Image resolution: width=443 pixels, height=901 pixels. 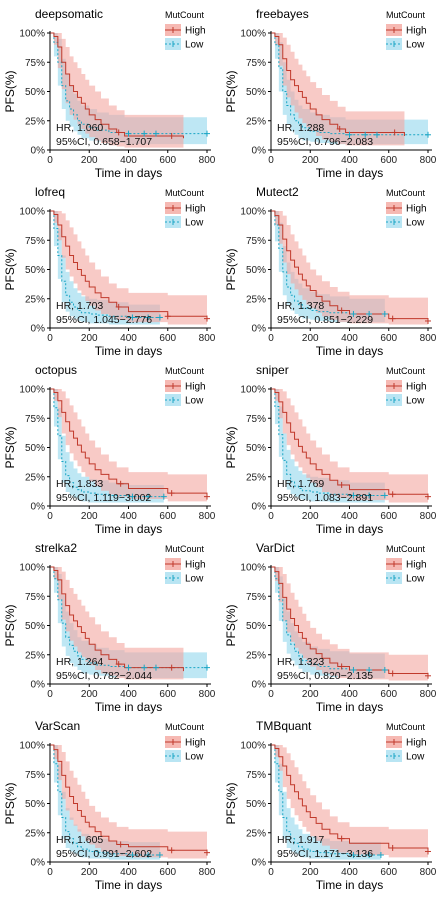 What do you see at coordinates (338, 84) in the screenshot?
I see `high-survival-line` at bounding box center [338, 84].